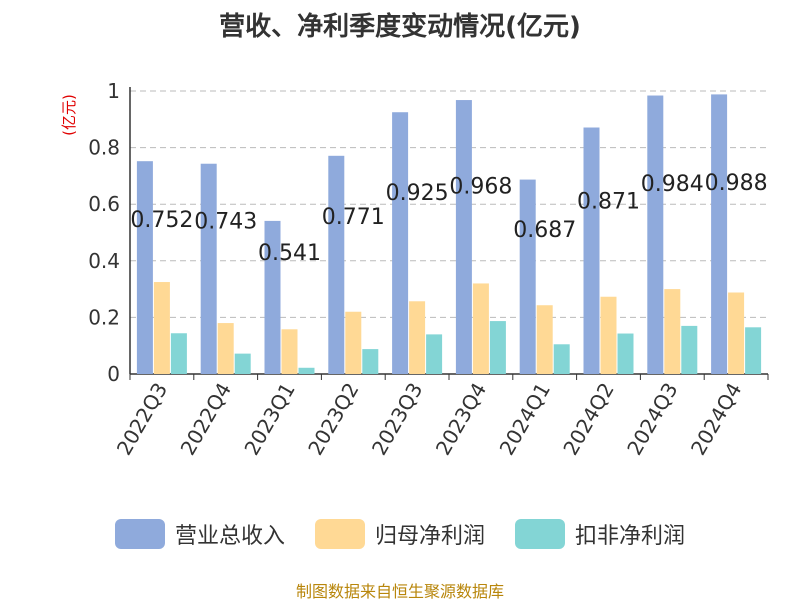 This screenshot has width=800, height=602. Describe the element at coordinates (142, 419) in the screenshot. I see `x-tick-label: 2022Q3` at that location.